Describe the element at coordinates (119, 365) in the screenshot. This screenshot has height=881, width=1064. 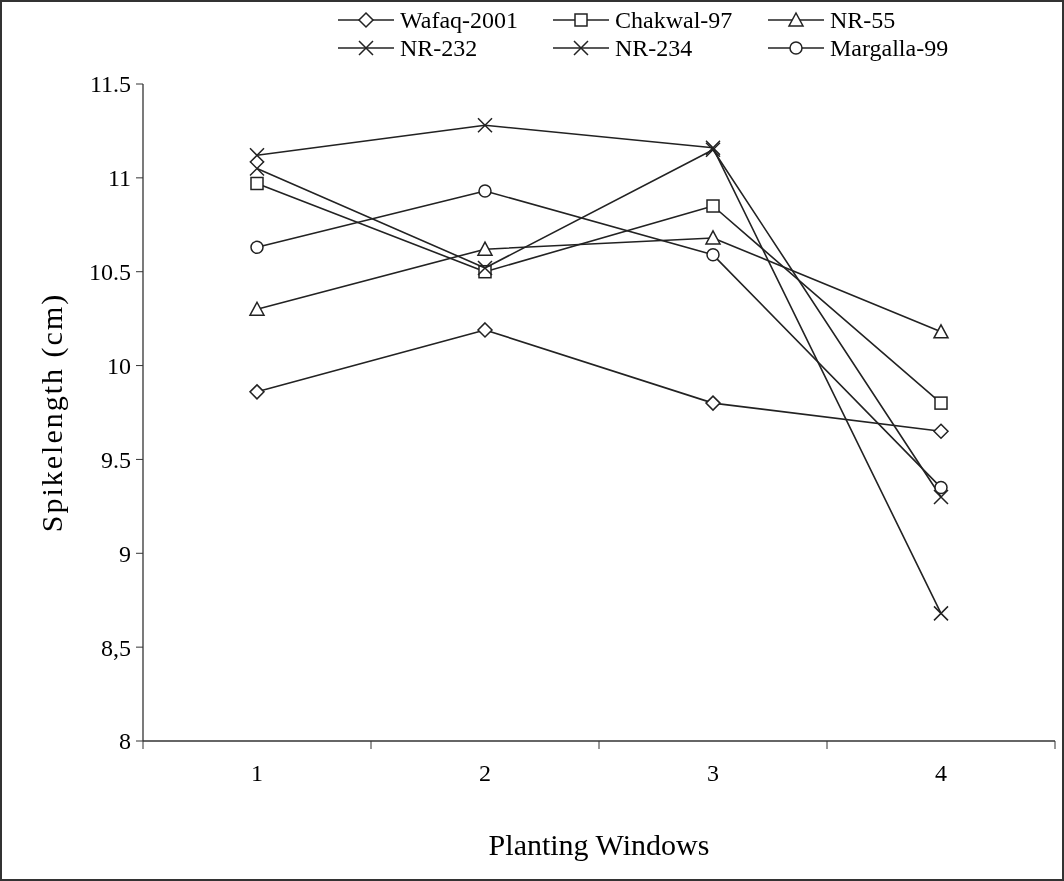
I see `y-tick-label: 10` at that location.